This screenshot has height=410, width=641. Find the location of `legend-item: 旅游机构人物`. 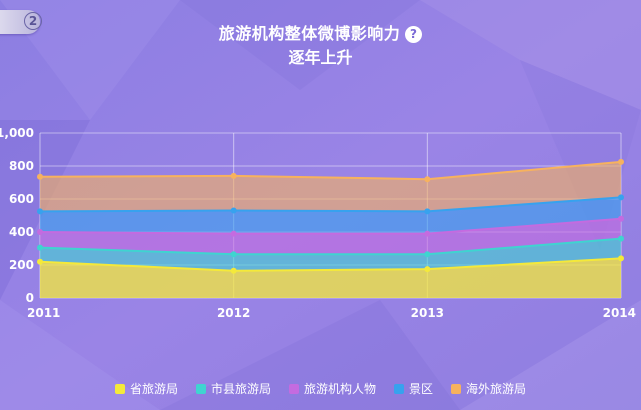

legend-item: 旅游机构人物 is located at coordinates (332, 388).